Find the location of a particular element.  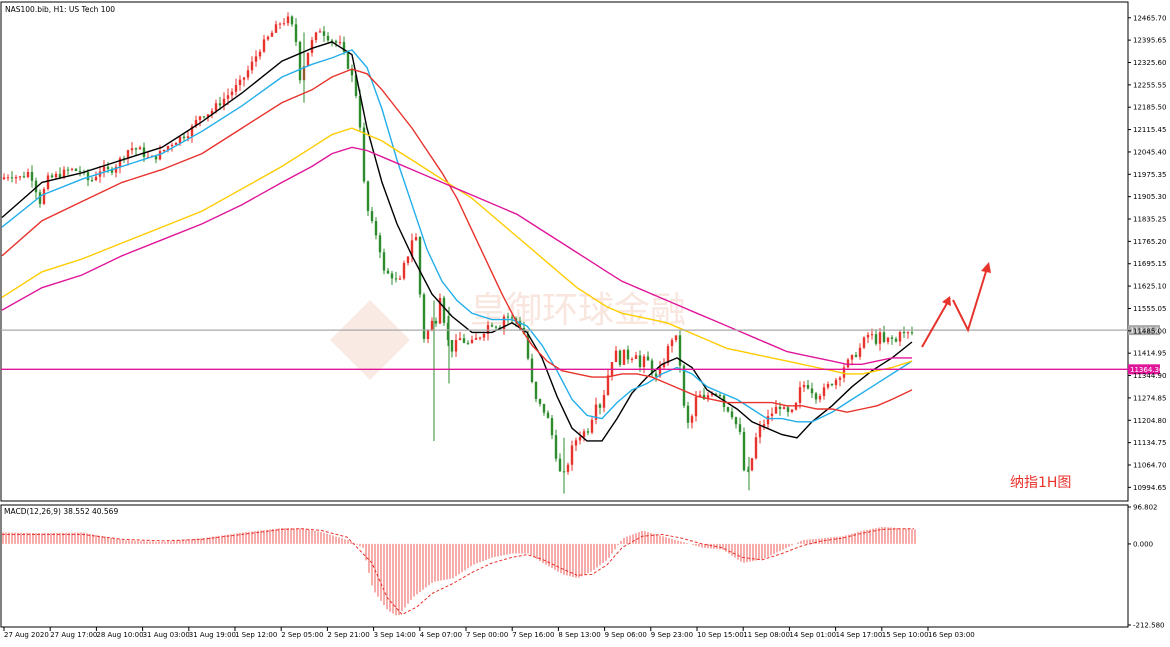

x-tick-label: 11 Sep 08:00 is located at coordinates (766, 635).